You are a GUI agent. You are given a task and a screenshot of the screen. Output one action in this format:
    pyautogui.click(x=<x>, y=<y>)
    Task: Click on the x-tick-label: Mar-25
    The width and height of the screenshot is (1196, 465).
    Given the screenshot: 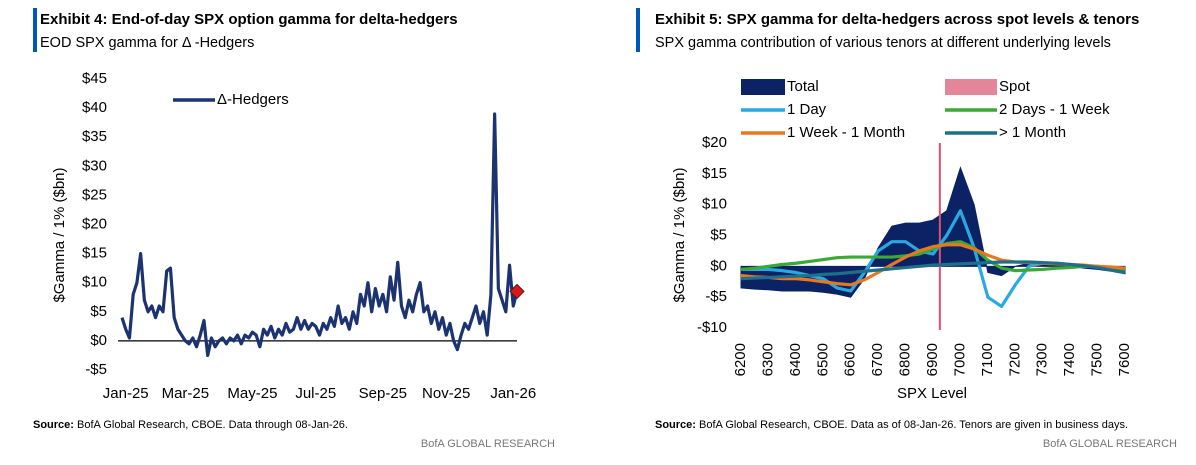 What is the action you would take?
    pyautogui.click(x=186, y=393)
    